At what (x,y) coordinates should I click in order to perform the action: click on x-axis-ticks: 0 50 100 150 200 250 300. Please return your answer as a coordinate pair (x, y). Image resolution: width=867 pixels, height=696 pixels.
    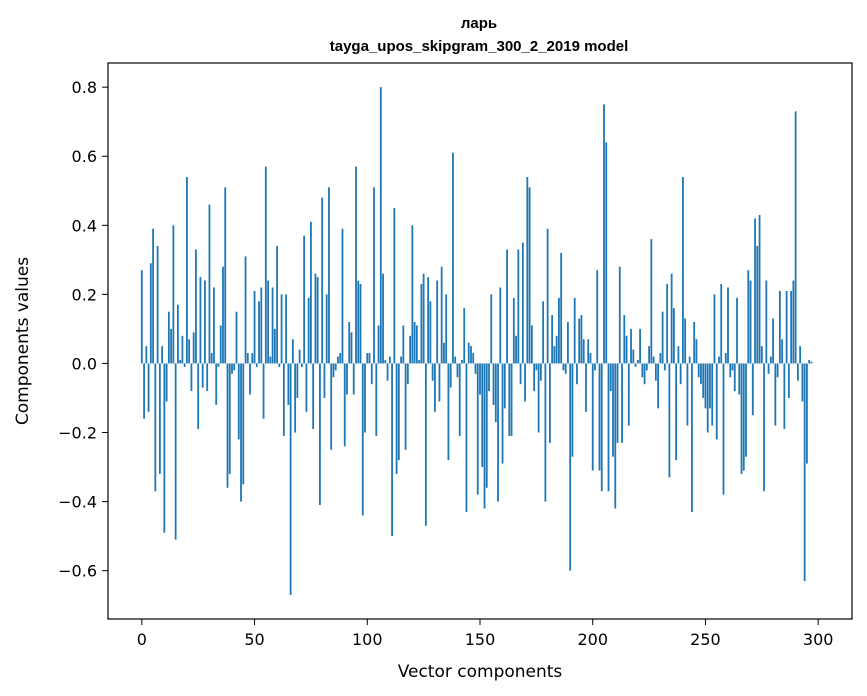
    Looking at the image, I should click on (485, 634).